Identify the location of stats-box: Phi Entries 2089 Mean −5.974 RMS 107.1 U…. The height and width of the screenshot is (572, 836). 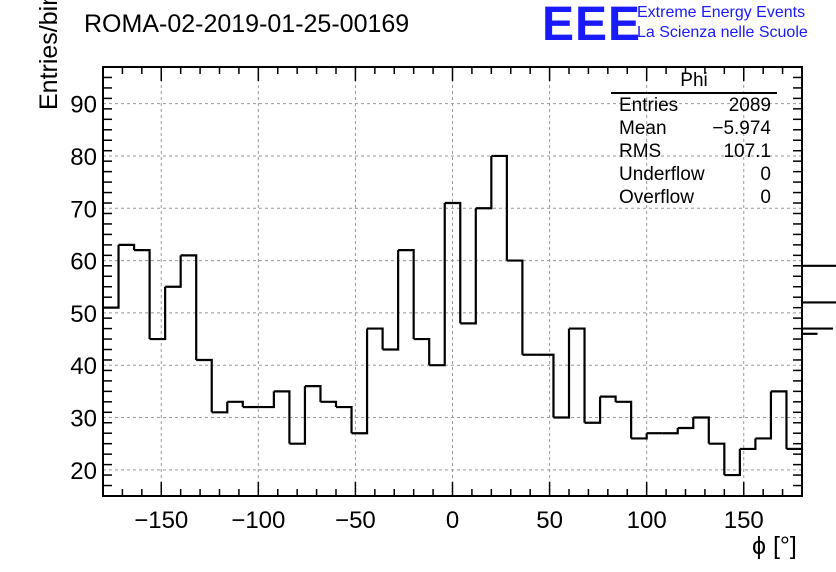
(694, 139).